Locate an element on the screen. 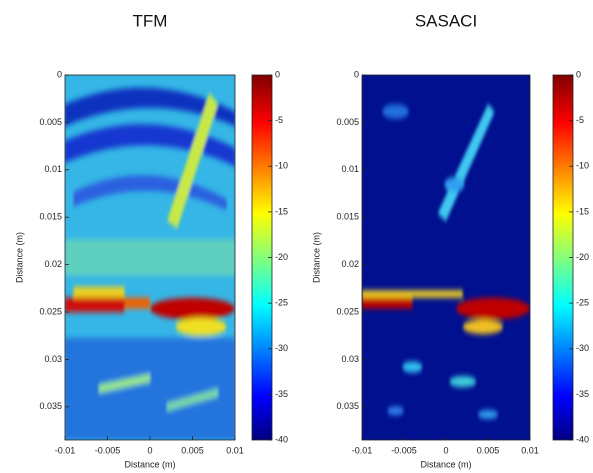 The height and width of the screenshot is (473, 593). chart-title: TFM is located at coordinates (150, 20).